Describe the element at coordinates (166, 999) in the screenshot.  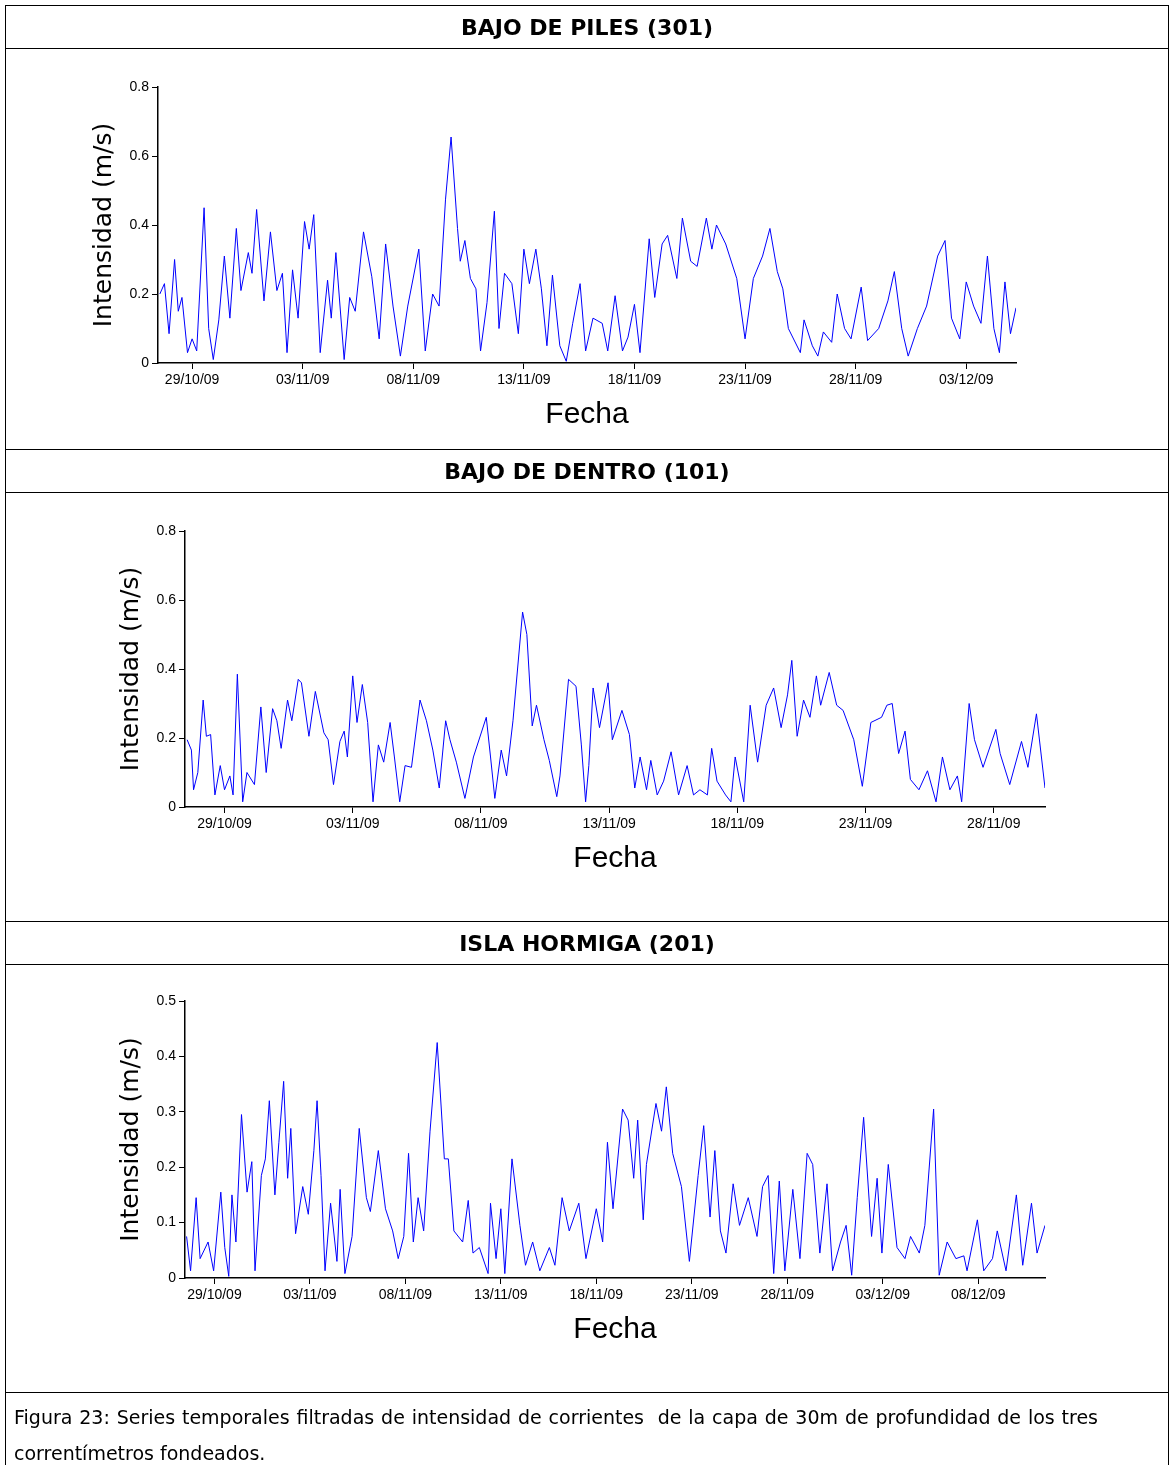
I see `y-tick-label: 0.5` at that location.